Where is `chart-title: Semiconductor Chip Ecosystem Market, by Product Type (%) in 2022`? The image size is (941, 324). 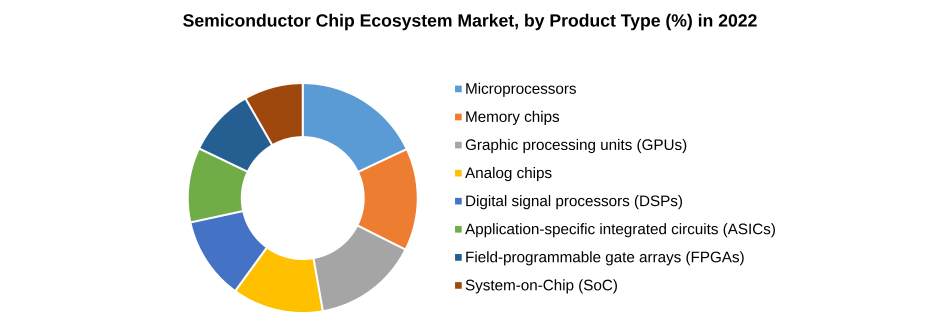 chart-title: Semiconductor Chip Ecosystem Market, by Product Type (%) in 2022 is located at coordinates (470, 22).